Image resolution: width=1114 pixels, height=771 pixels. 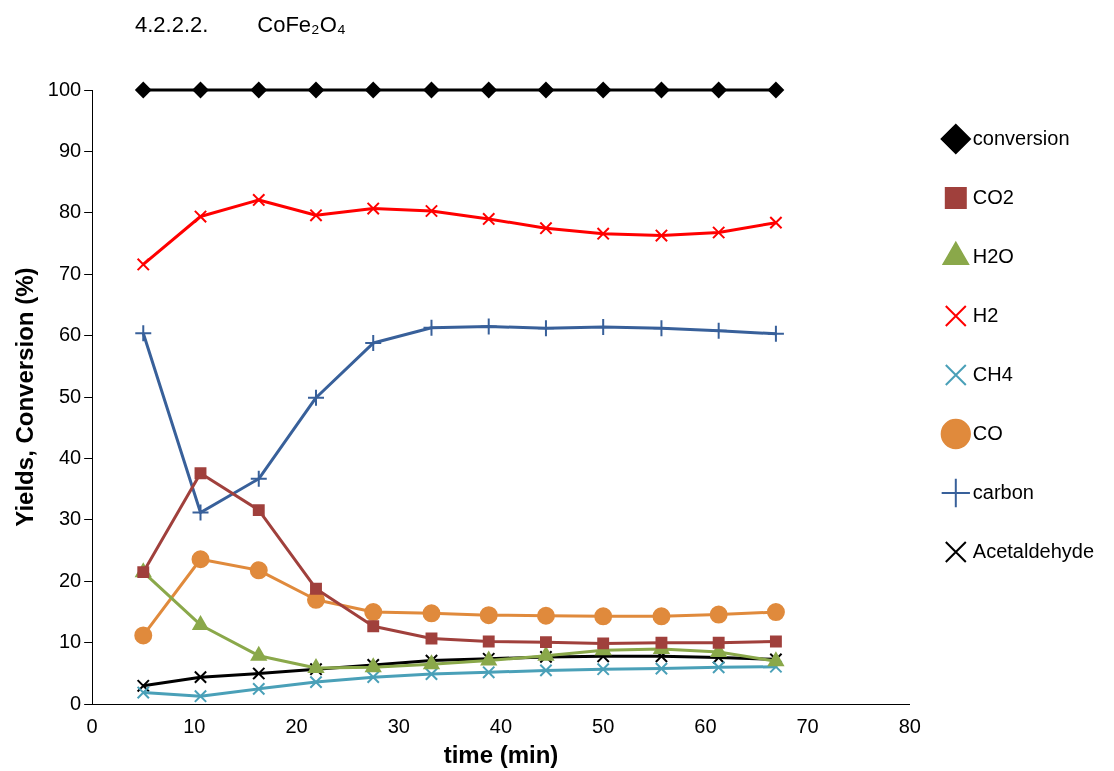 I want to click on legend-label: Acetaldehyde, so click(x=1033, y=550).